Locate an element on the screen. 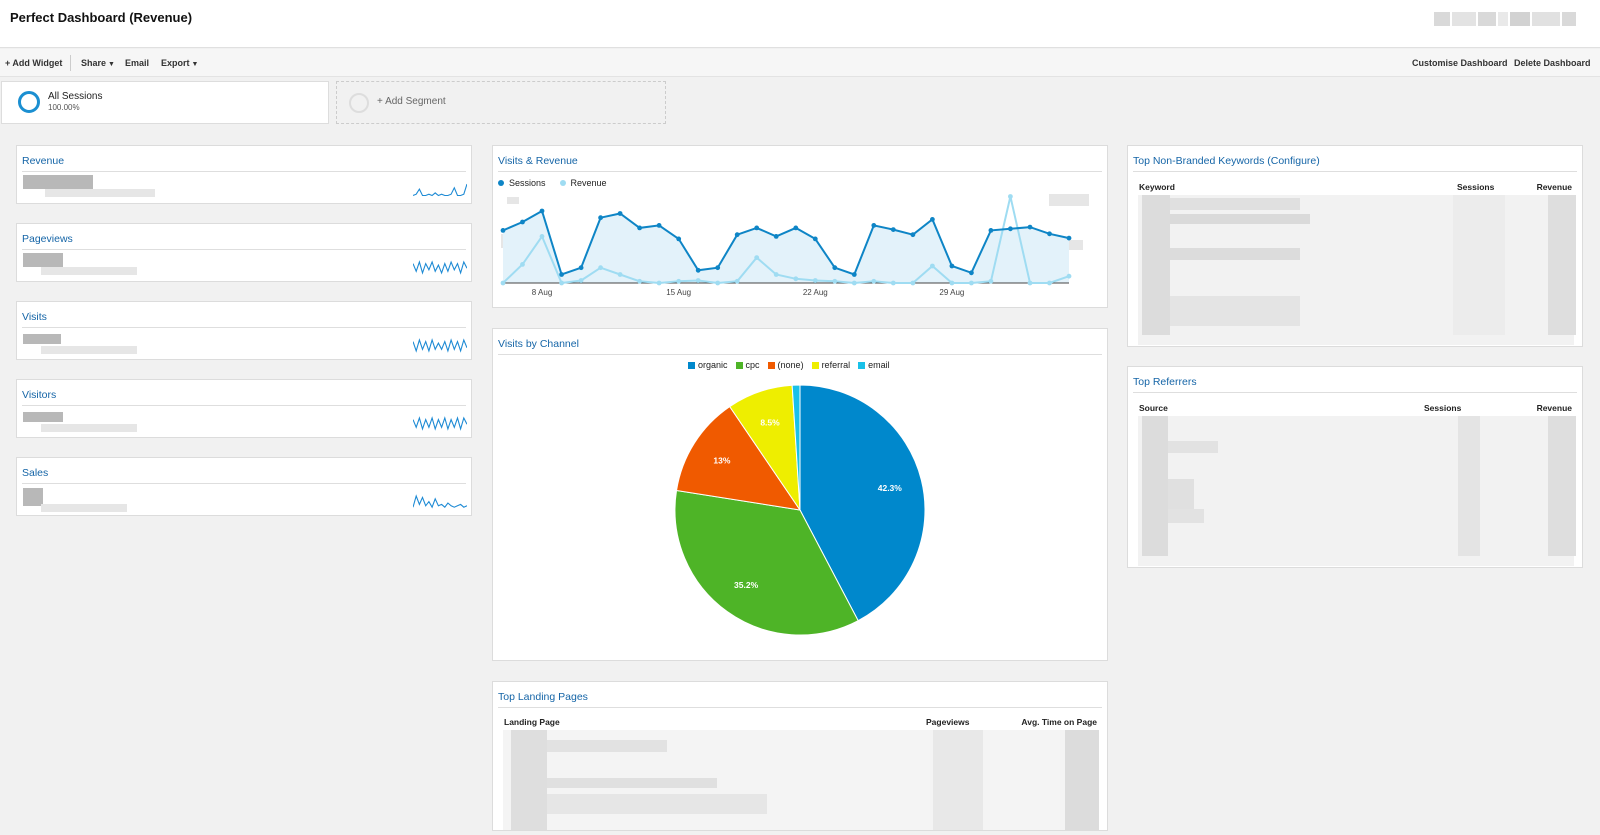 This screenshot has height=835, width=1600. widget-title-link: Top Non-Branded Keywords (Configure) is located at coordinates (1226, 161).